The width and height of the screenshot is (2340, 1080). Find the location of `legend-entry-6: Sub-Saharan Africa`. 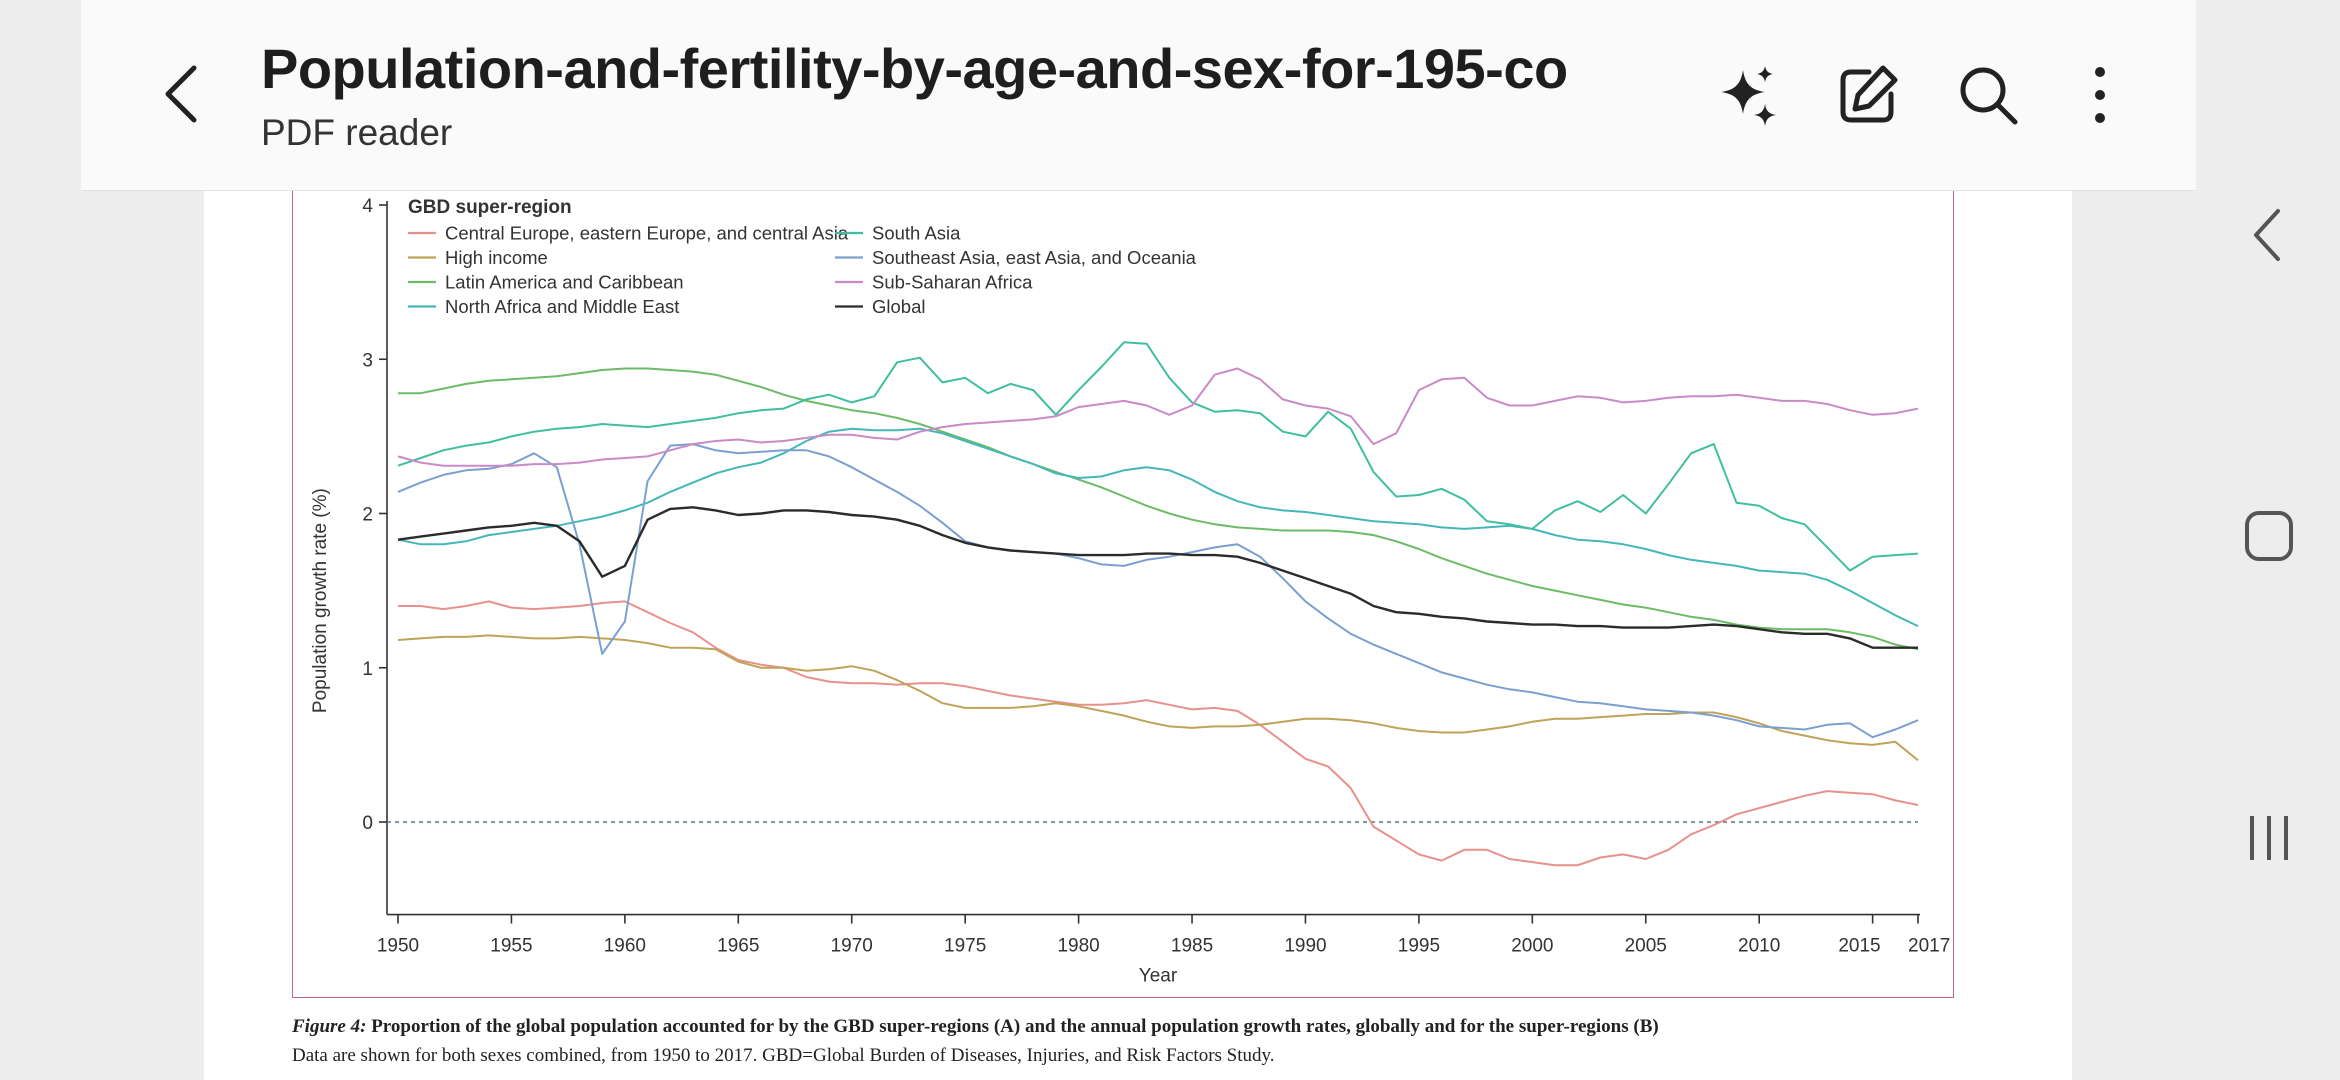

legend-entry-6: Sub-Saharan Africa is located at coordinates (952, 282).